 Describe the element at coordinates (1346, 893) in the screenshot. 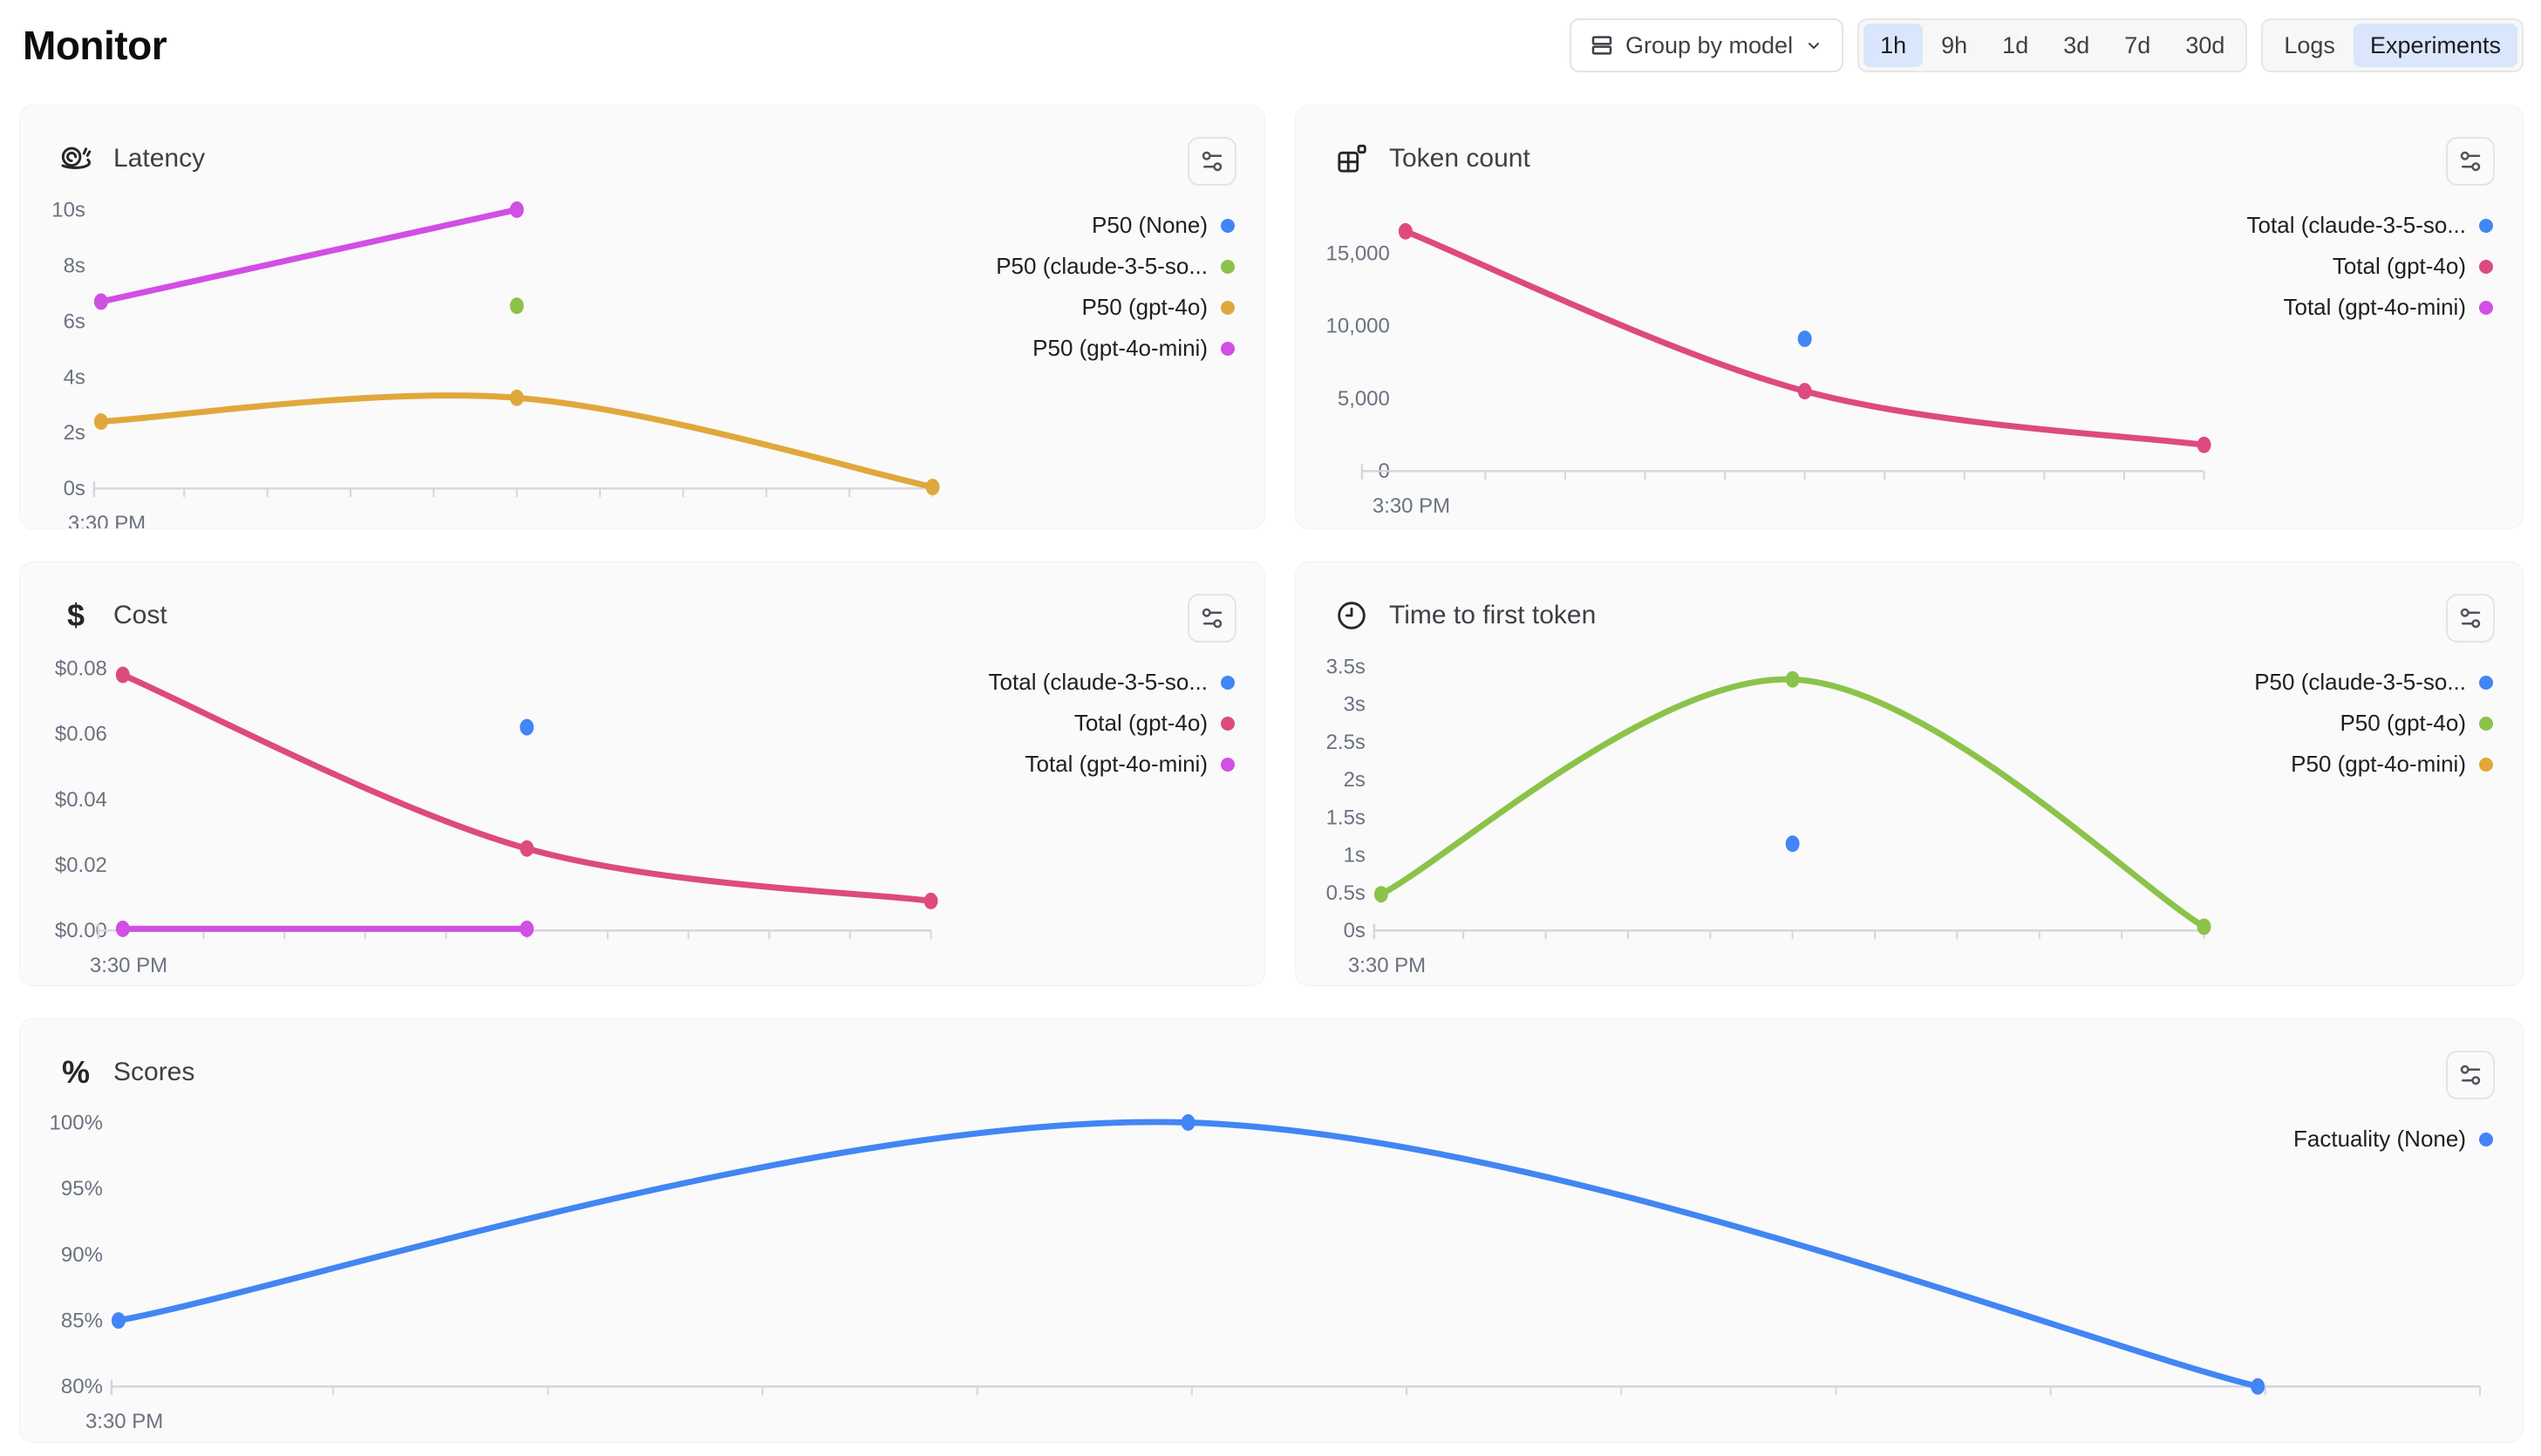

I see `svg-text: 0.5s` at that location.